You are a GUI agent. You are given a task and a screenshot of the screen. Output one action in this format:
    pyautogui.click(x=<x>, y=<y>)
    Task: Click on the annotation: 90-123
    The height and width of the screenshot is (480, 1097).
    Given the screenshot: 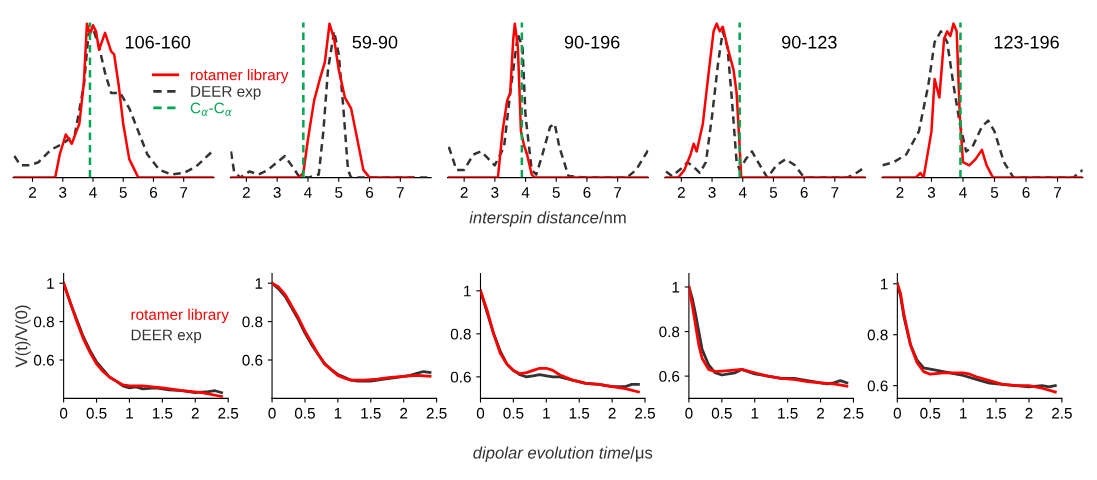 What is the action you would take?
    pyautogui.click(x=809, y=42)
    